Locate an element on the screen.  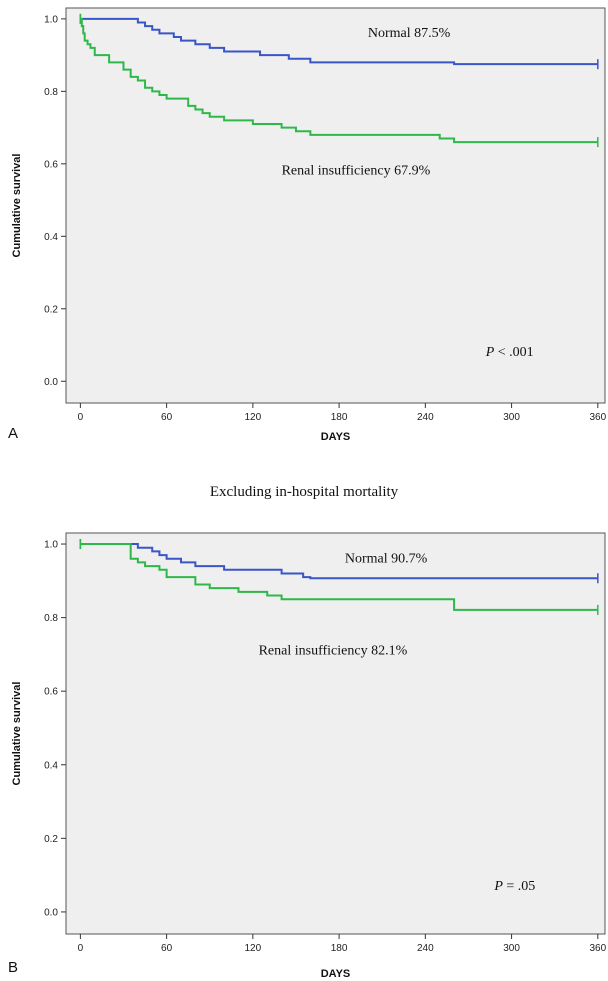
p-value-annotation: P = .05 is located at coordinates (514, 886).